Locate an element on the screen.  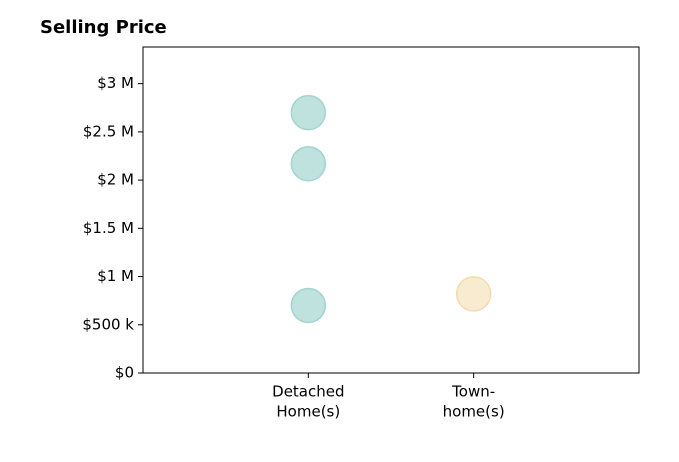
y-tick-label: $3 M is located at coordinates (115, 83).